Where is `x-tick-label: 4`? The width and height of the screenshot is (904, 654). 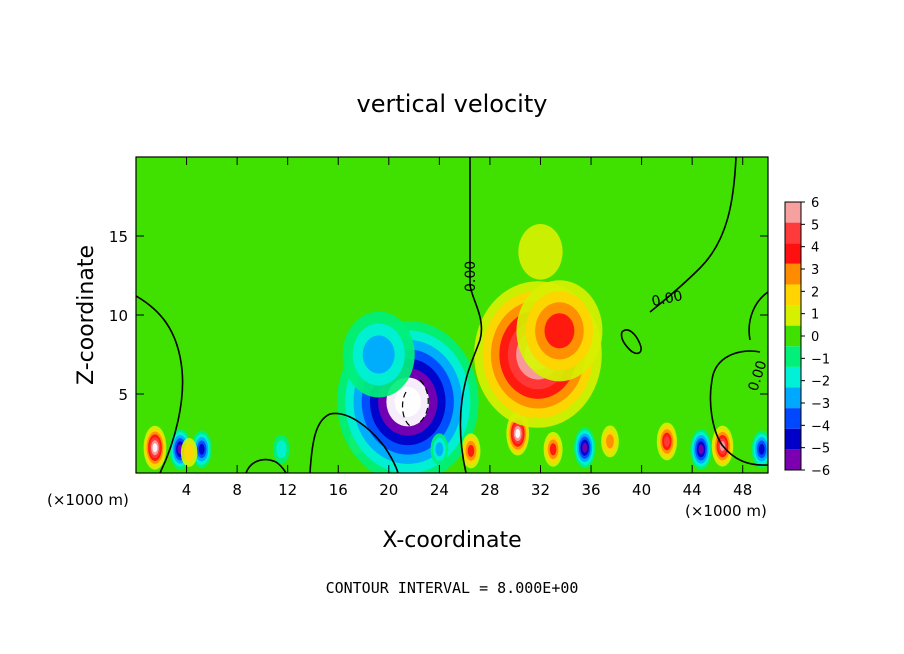 x-tick-label: 4 is located at coordinates (187, 490).